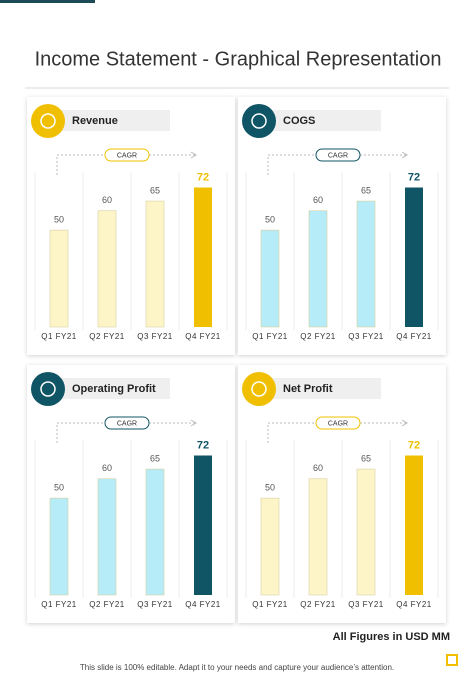  What do you see at coordinates (95, 121) in the screenshot?
I see `chart-title: Revenue` at bounding box center [95, 121].